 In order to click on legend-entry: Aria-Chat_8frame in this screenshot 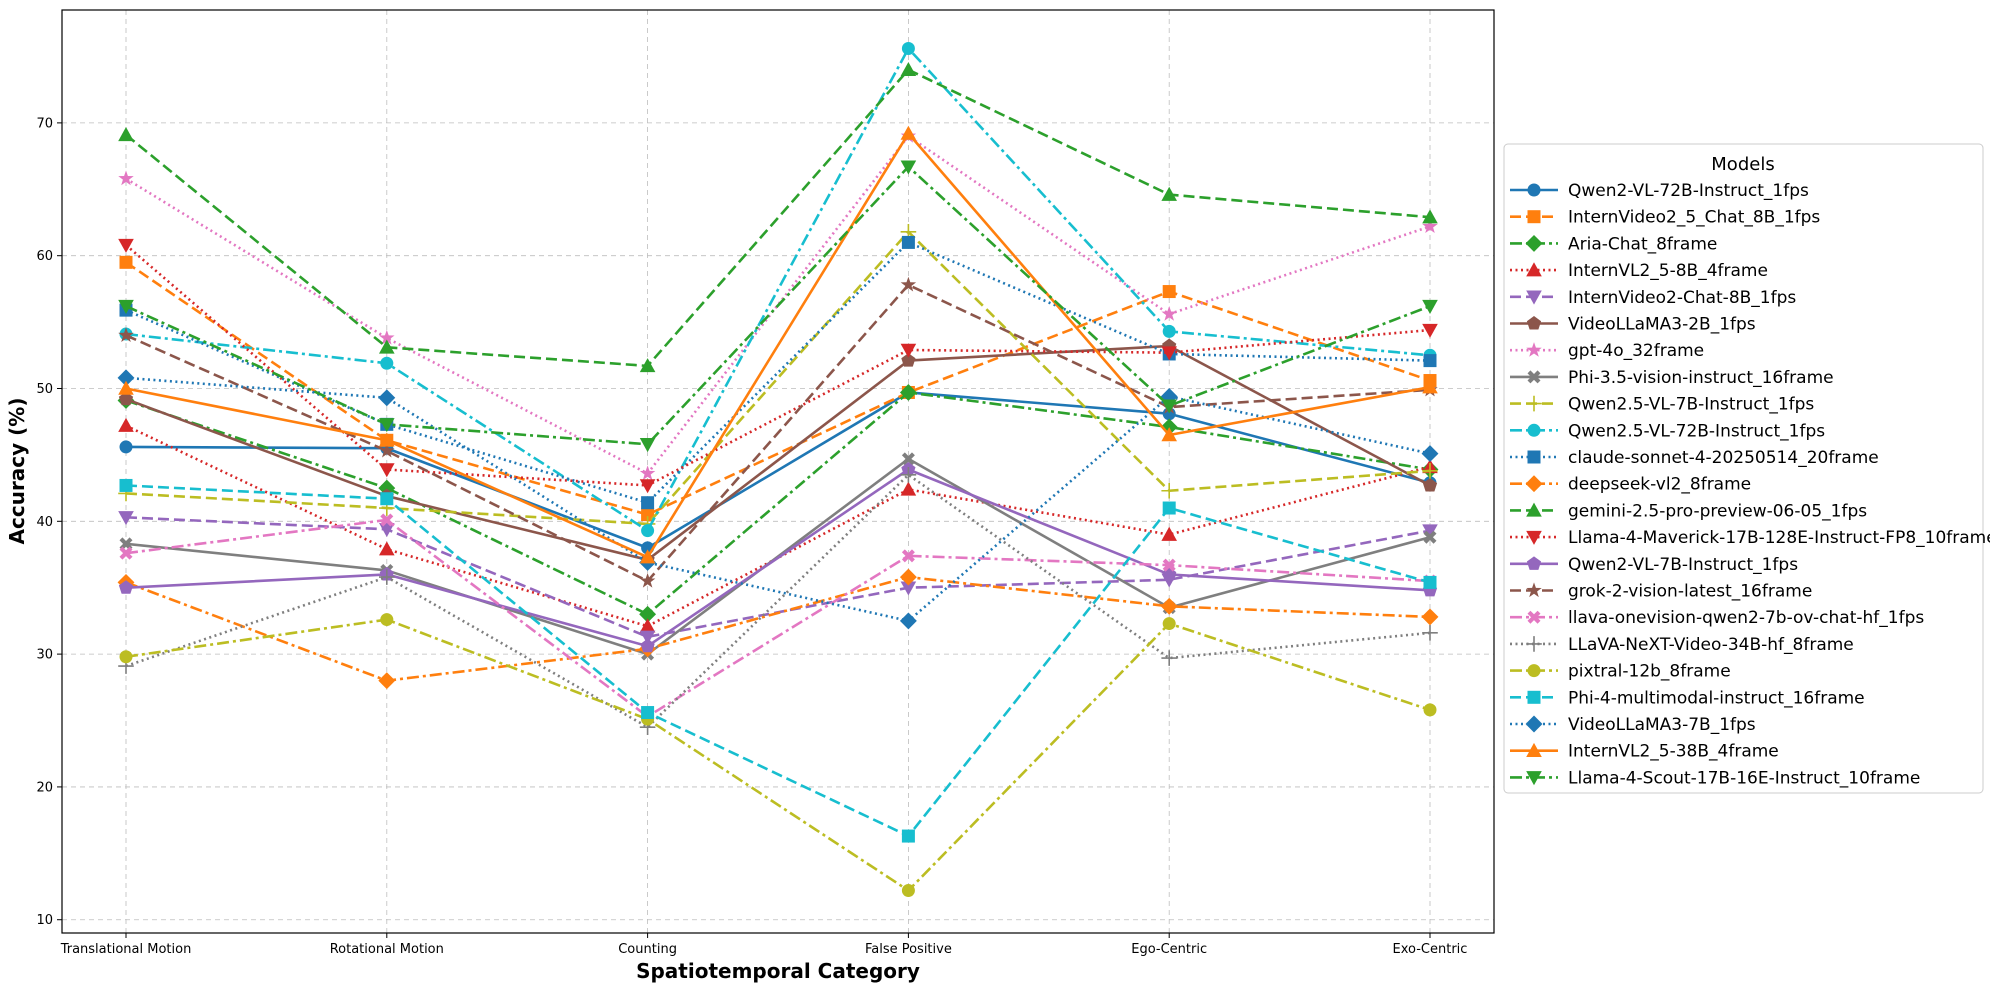, I will do `click(1613, 244)`.